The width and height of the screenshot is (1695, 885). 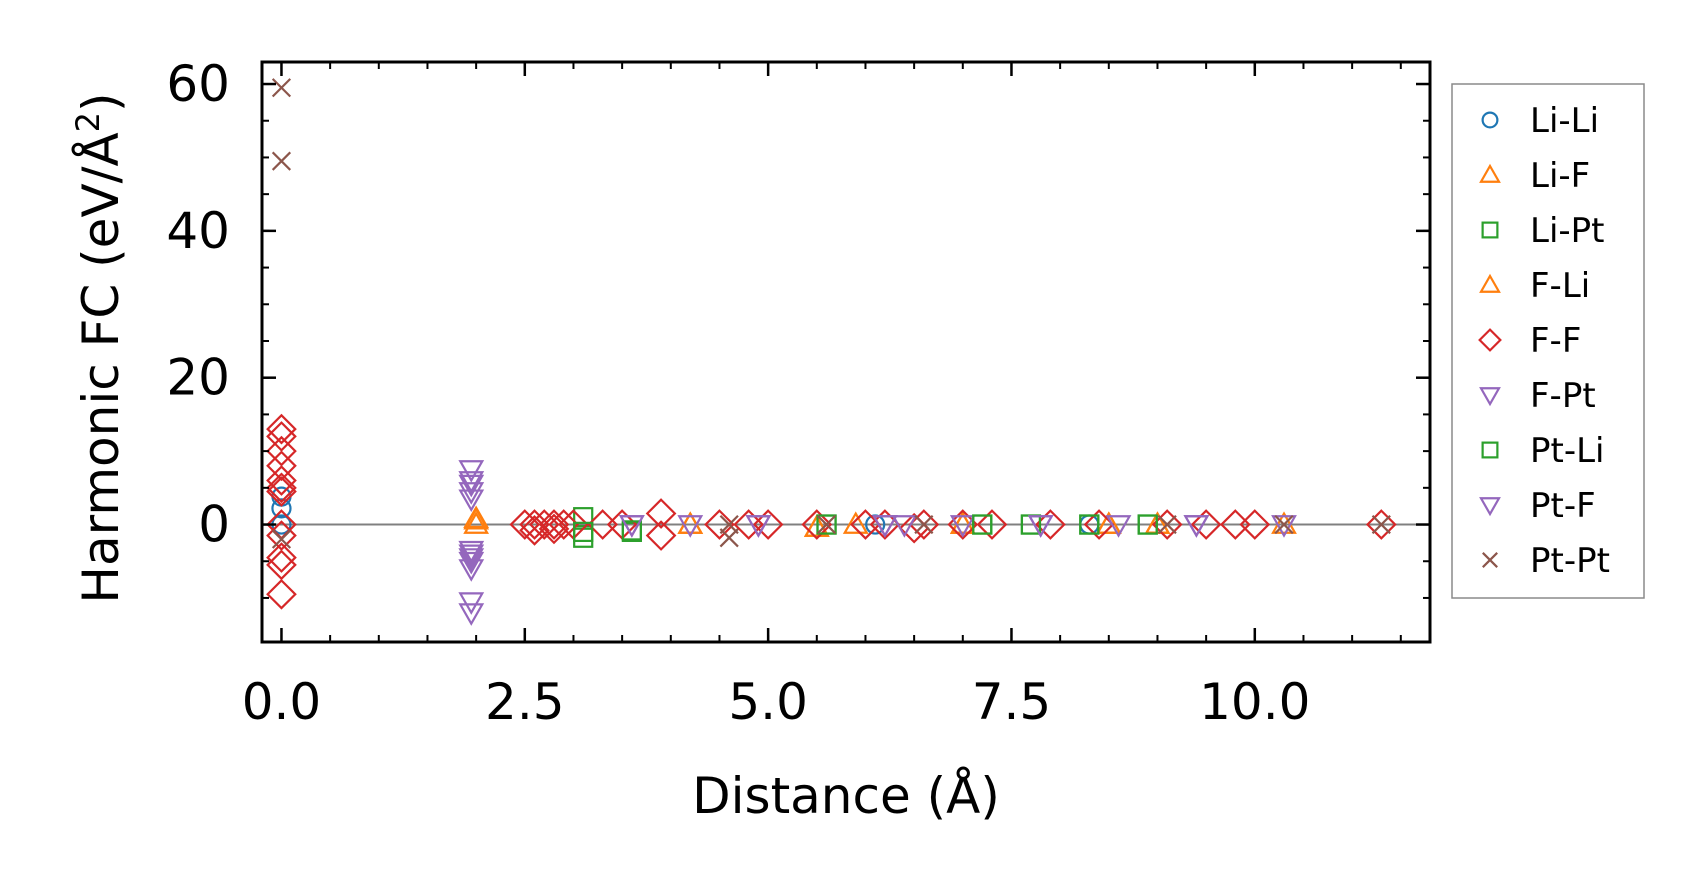 I want to click on series-f-f, so click(x=831, y=511).